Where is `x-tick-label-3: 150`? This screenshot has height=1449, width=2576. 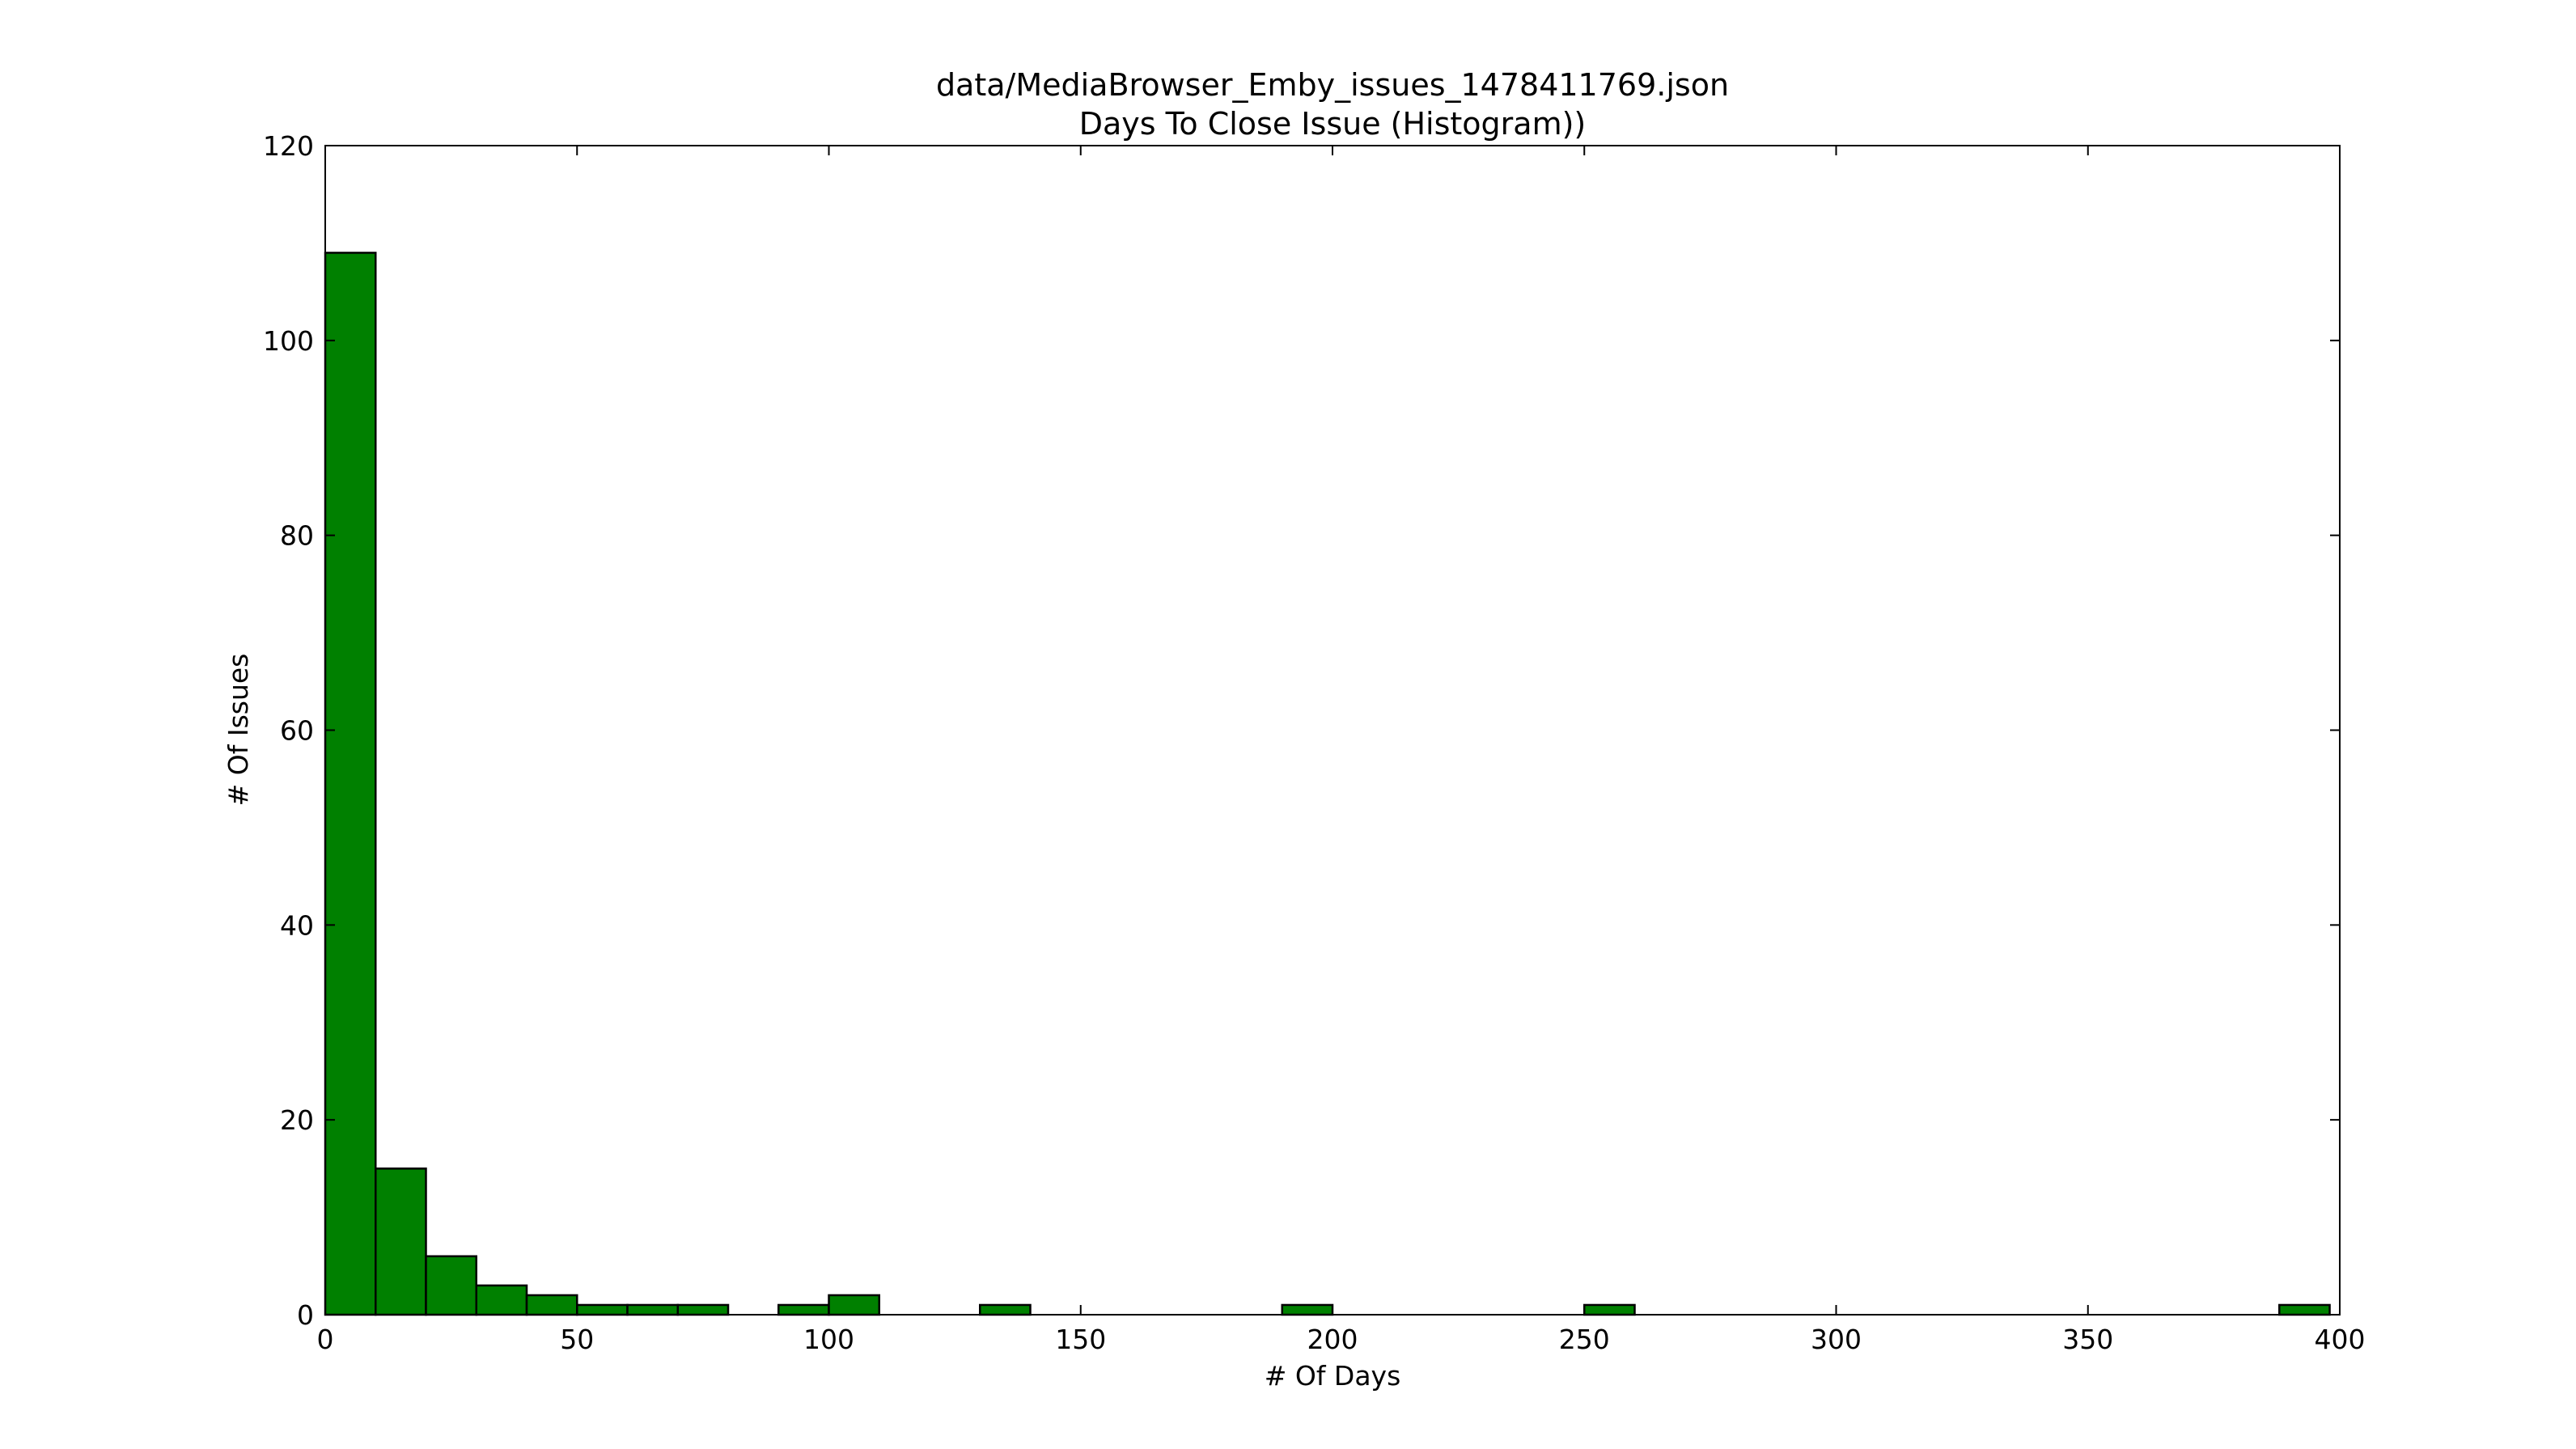
x-tick-label-3: 150 is located at coordinates (1080, 1339).